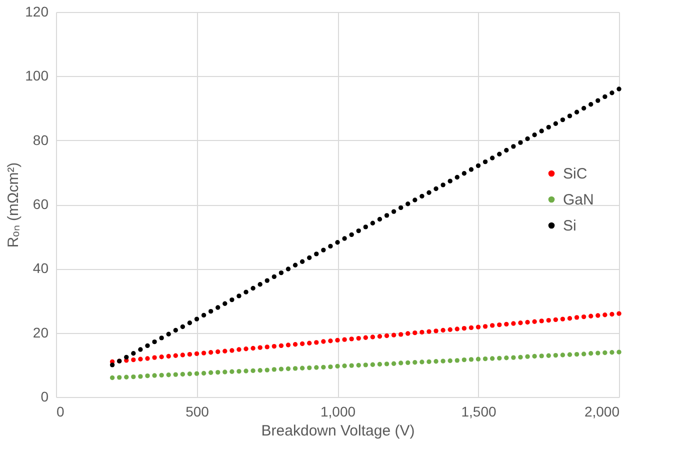 Image resolution: width=691 pixels, height=450 pixels. What do you see at coordinates (13, 205) in the screenshot?
I see `y-axis-title: Rₒₙ (mΩcm²)` at bounding box center [13, 205].